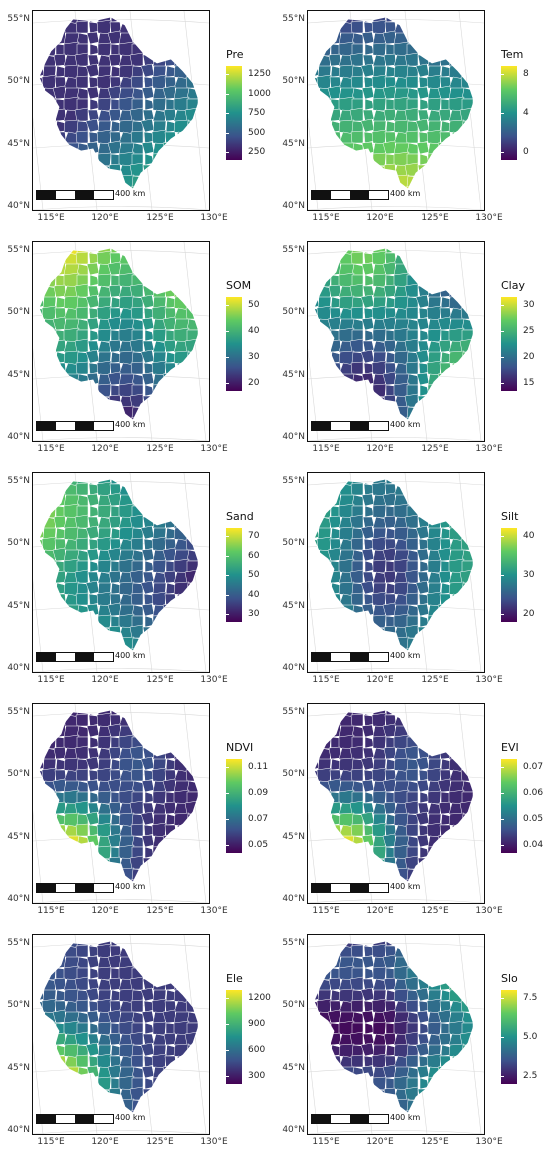 This screenshot has height=1156, width=550. I want to click on lon-tick-label: 130°E, so click(489, 449).